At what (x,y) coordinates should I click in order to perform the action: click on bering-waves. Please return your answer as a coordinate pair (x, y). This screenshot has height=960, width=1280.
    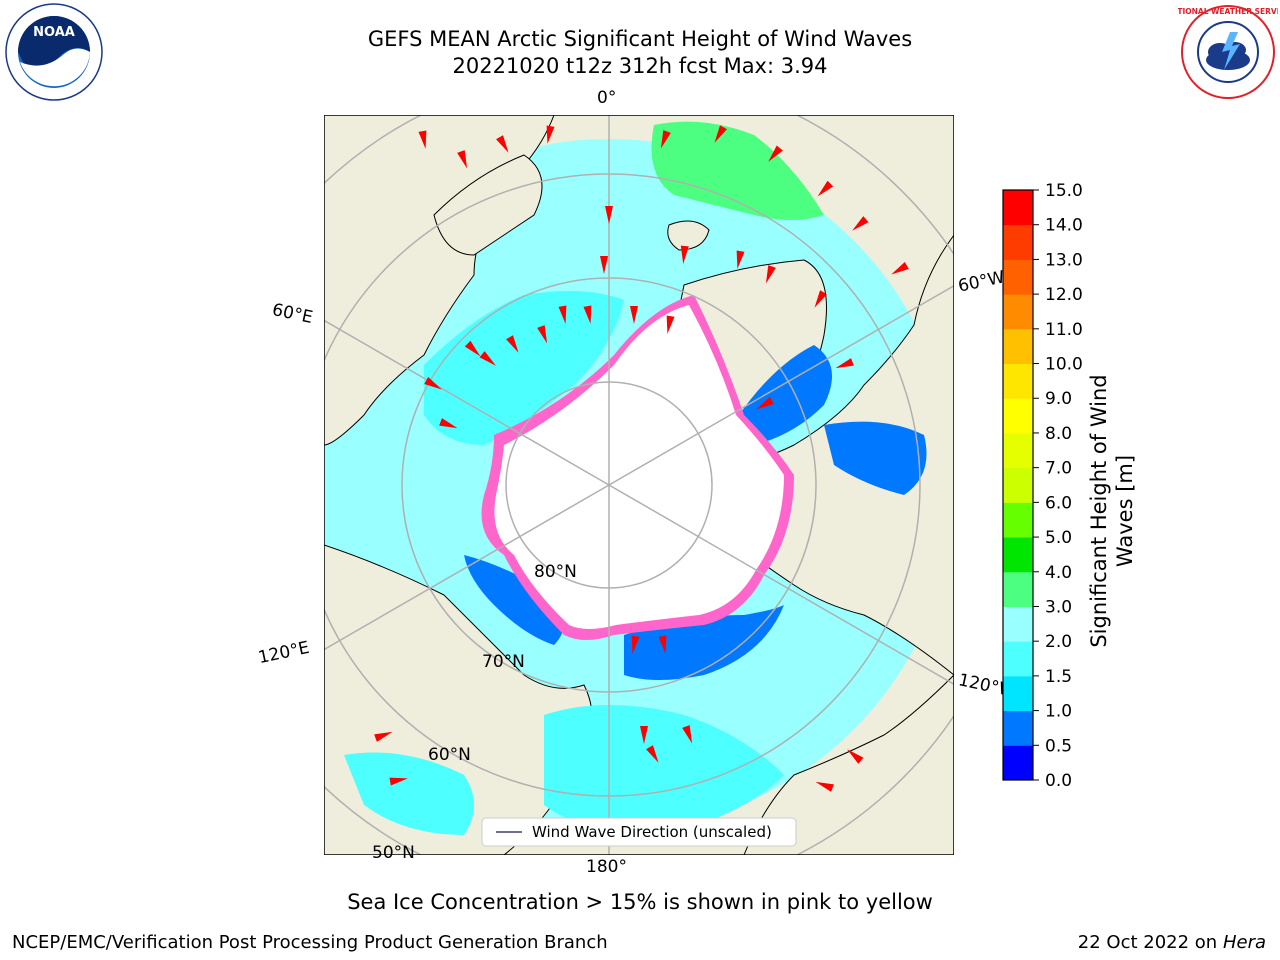
    Looking at the image, I should click on (664, 770).